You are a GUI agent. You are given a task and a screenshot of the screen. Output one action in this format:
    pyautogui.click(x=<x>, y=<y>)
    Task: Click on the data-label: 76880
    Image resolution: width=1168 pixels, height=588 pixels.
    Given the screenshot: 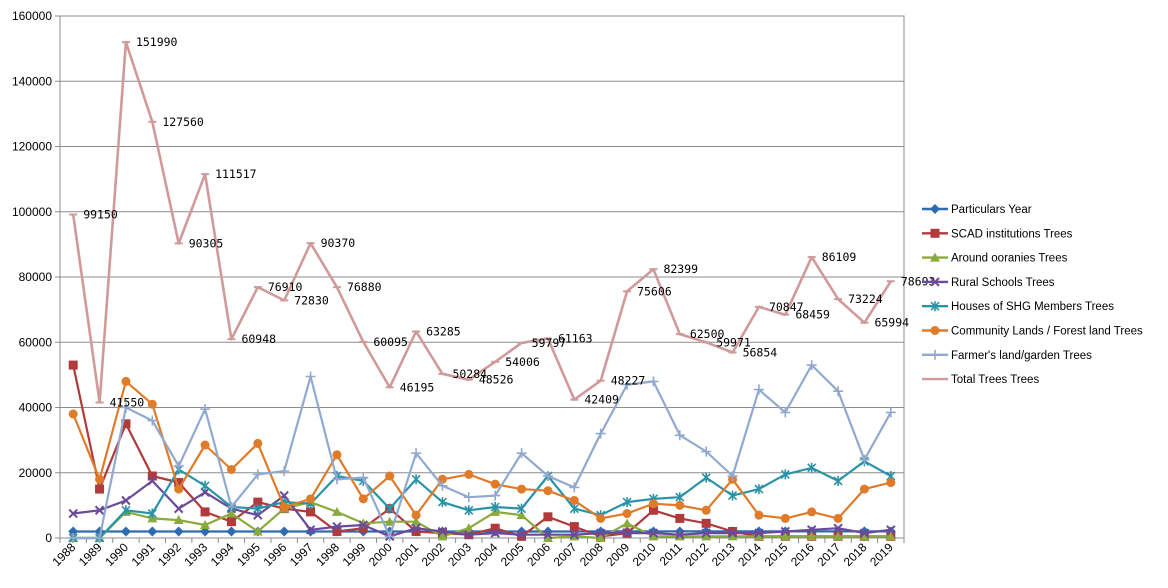 What is the action you would take?
    pyautogui.click(x=364, y=287)
    